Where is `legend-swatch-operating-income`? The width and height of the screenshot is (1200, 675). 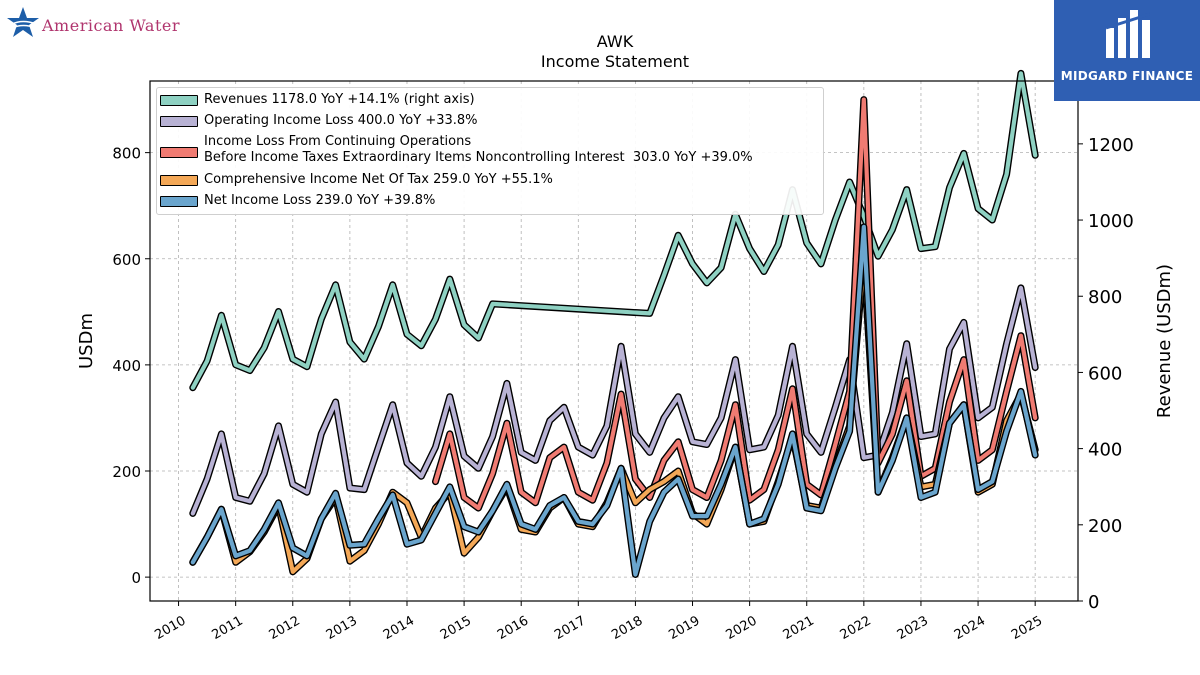 legend-swatch-operating-income is located at coordinates (179, 121).